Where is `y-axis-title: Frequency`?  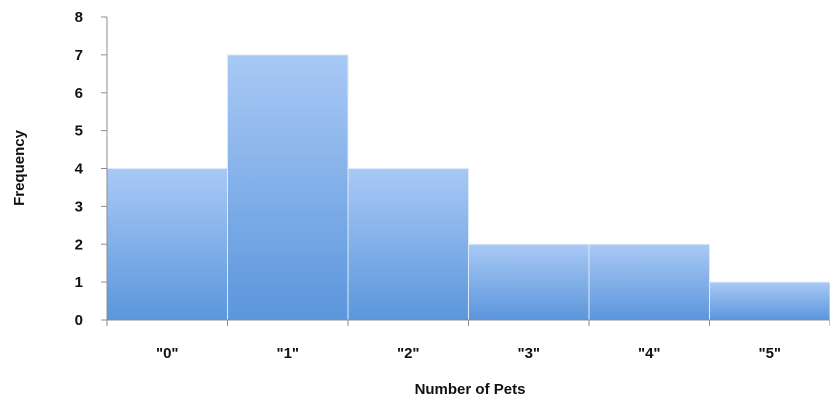 y-axis-title: Frequency is located at coordinates (19, 167).